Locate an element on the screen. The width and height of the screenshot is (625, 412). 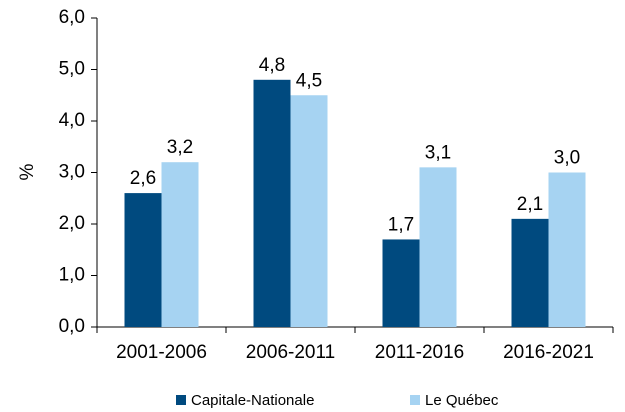
data-label: 1,7 is located at coordinates (401, 224).